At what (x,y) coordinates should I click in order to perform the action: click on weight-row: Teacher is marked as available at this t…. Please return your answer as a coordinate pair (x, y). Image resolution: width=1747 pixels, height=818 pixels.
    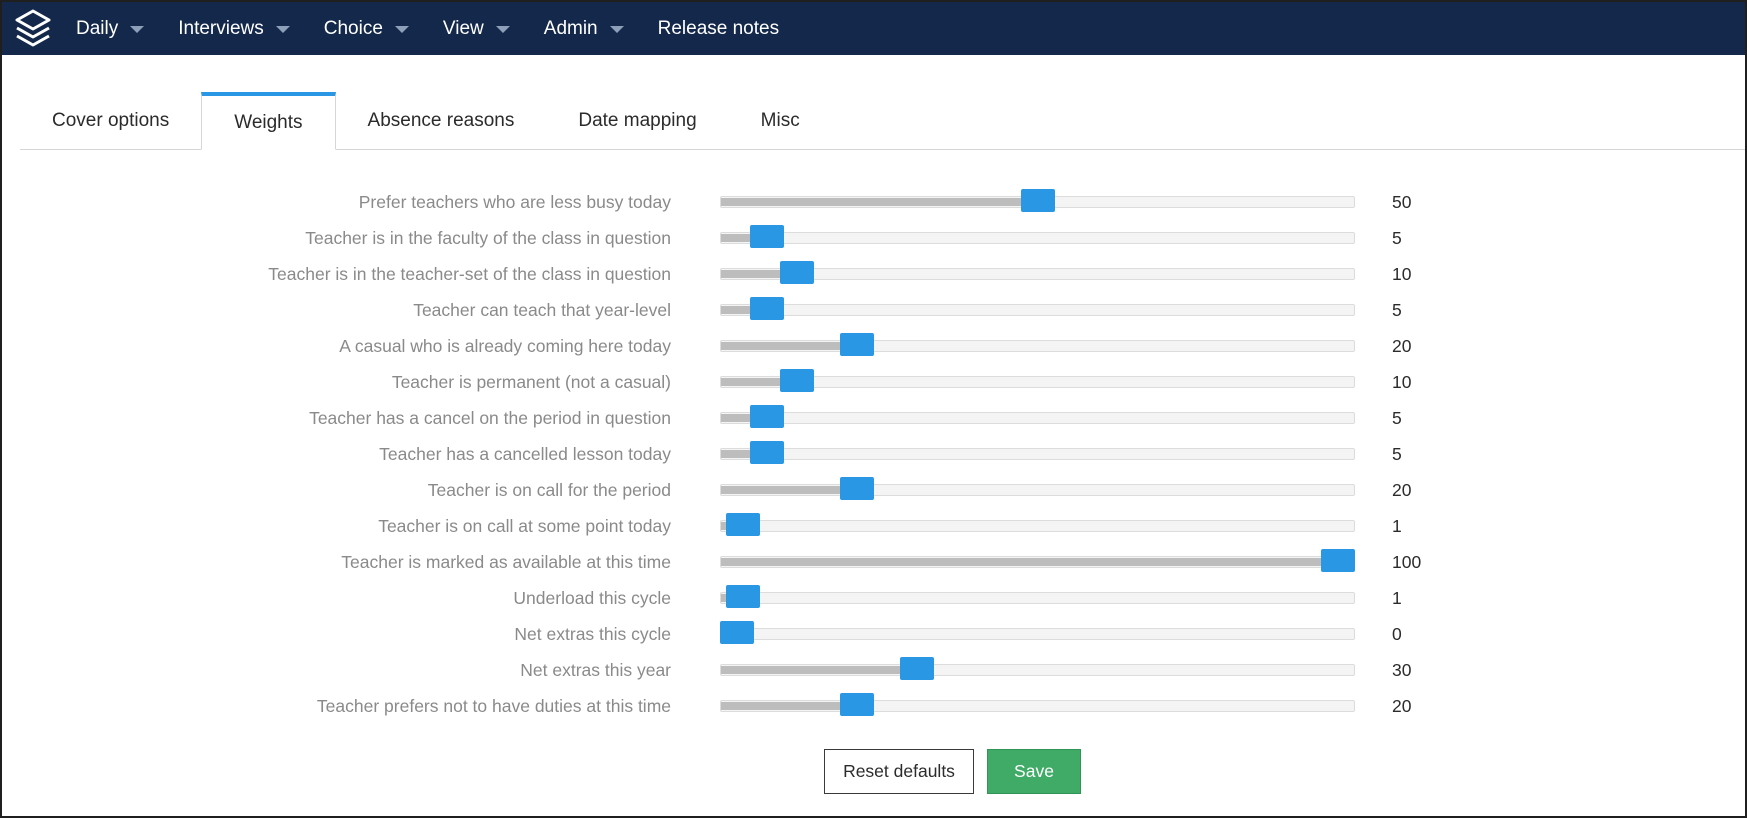
    Looking at the image, I should click on (873, 563).